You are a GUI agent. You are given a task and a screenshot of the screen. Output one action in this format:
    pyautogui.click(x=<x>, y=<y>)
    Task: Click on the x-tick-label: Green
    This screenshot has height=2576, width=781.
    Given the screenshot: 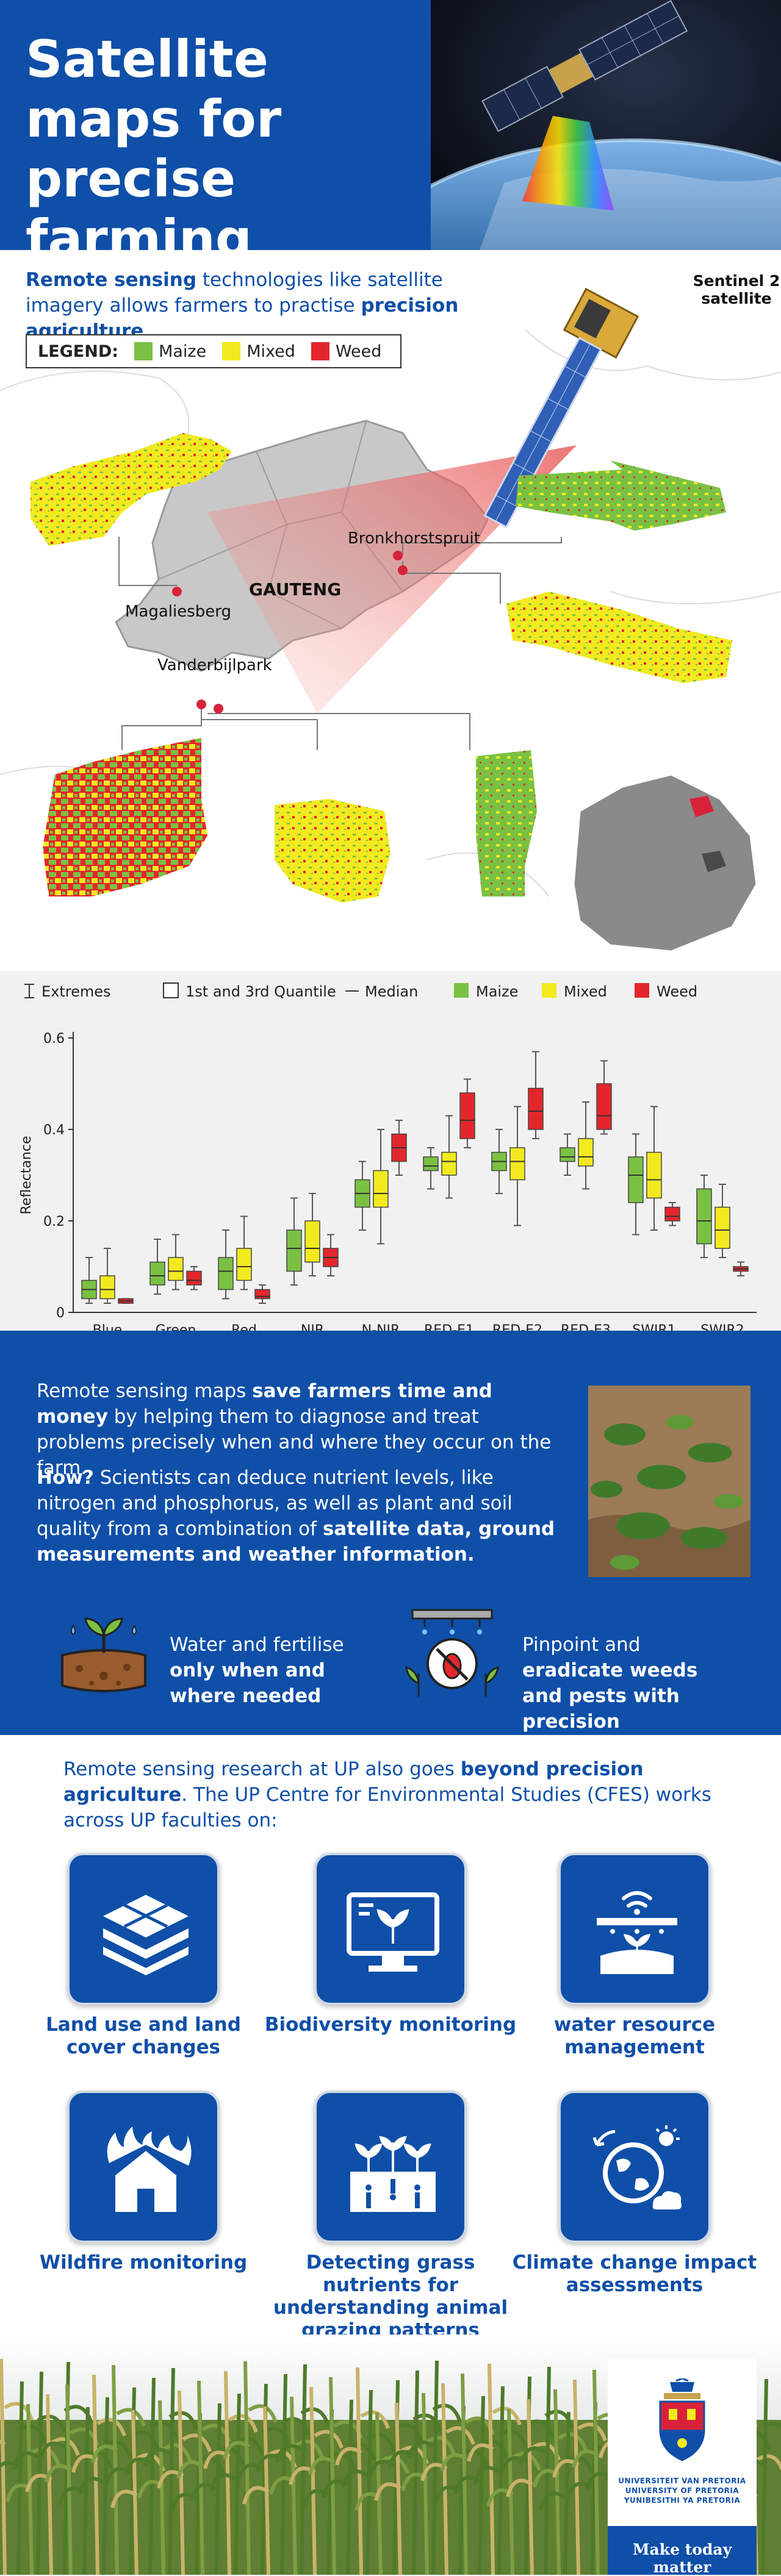 What is the action you would take?
    pyautogui.click(x=176, y=1327)
    